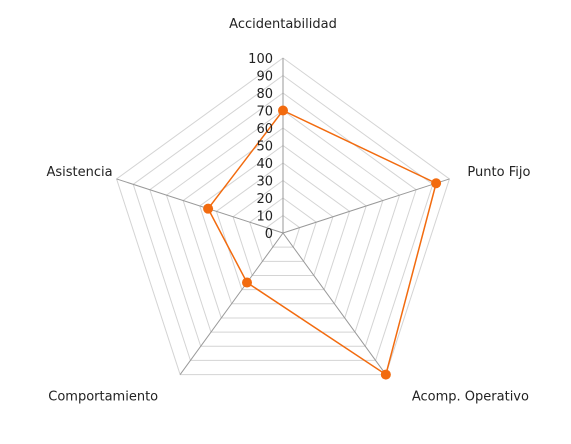 The image size is (571, 444). I want to click on tick-label-10: 10, so click(264, 217).